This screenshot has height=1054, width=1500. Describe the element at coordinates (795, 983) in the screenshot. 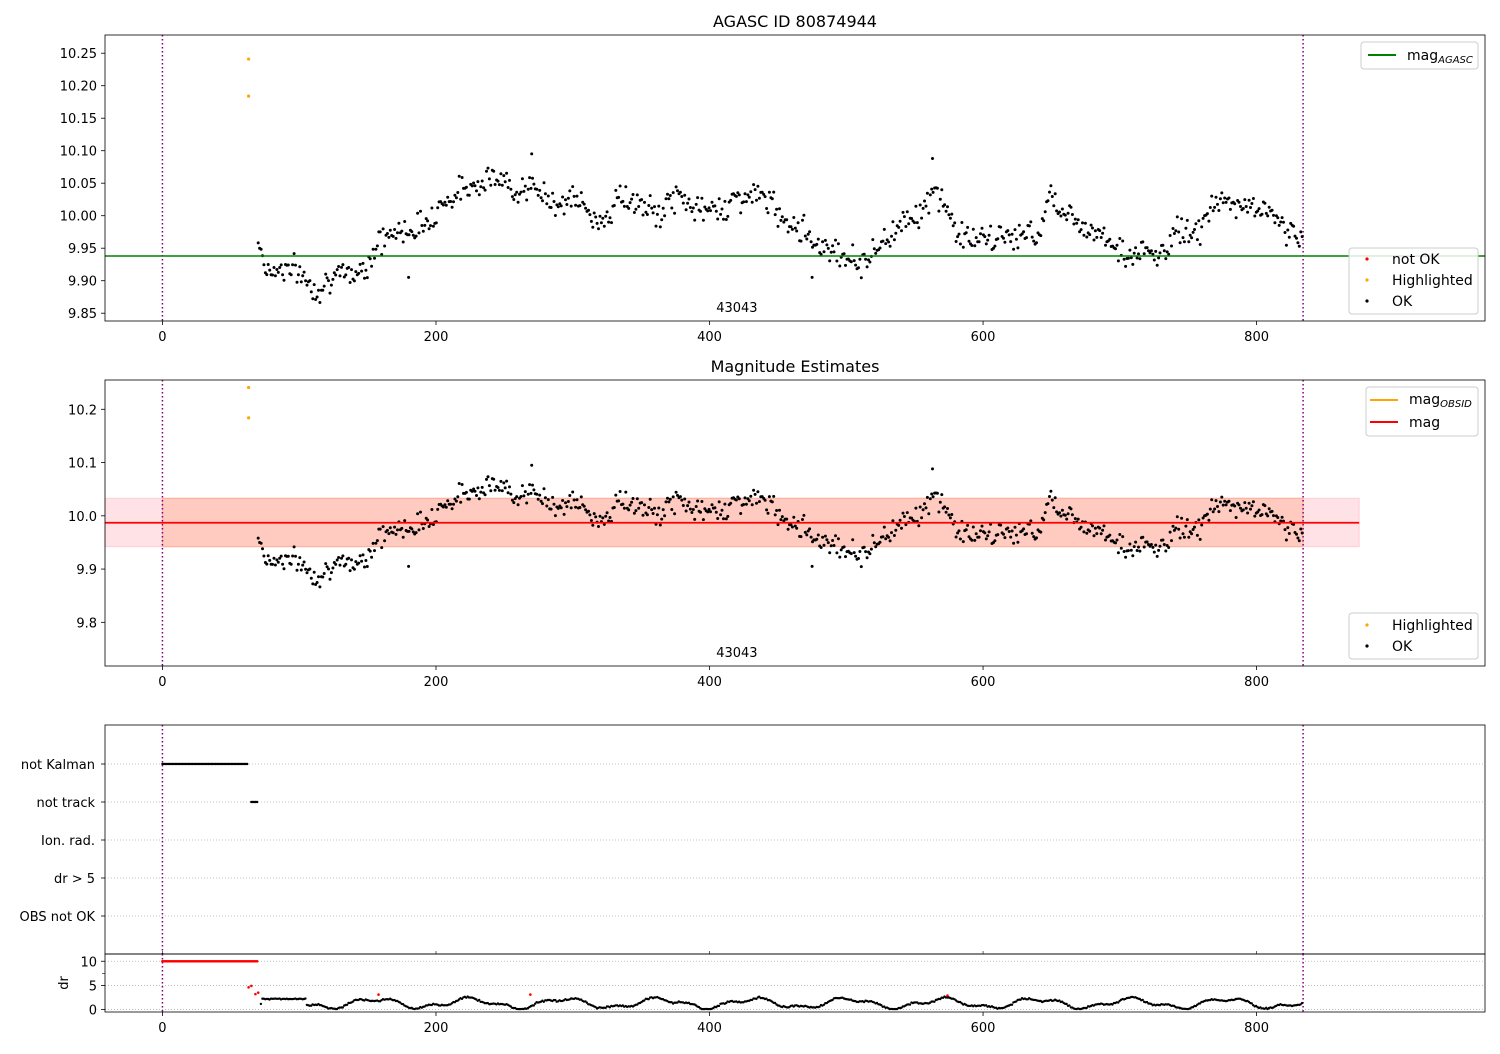

I see `dr-points` at that location.